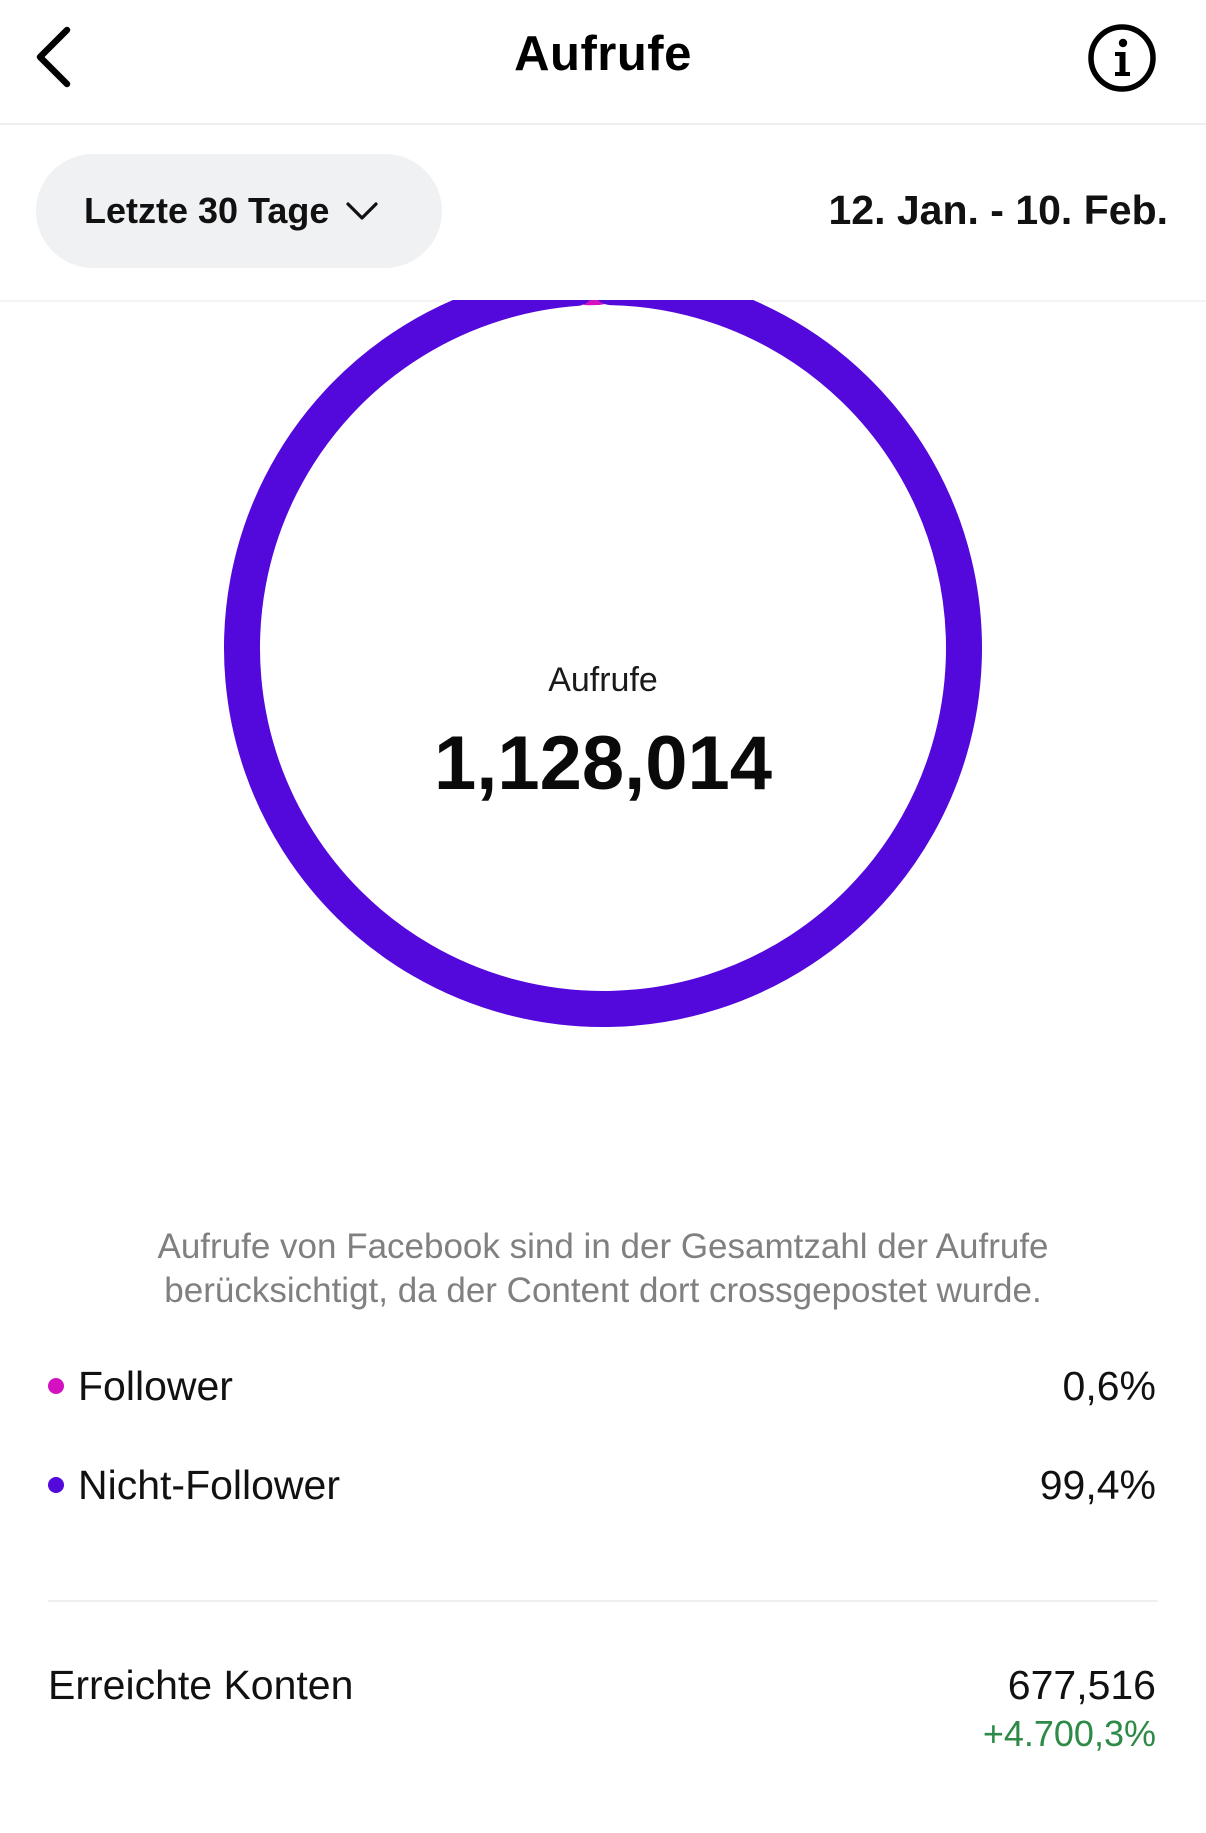 This screenshot has width=1206, height=1833. I want to click on reached-accounts-label: Erreichte Konten, so click(201, 1685).